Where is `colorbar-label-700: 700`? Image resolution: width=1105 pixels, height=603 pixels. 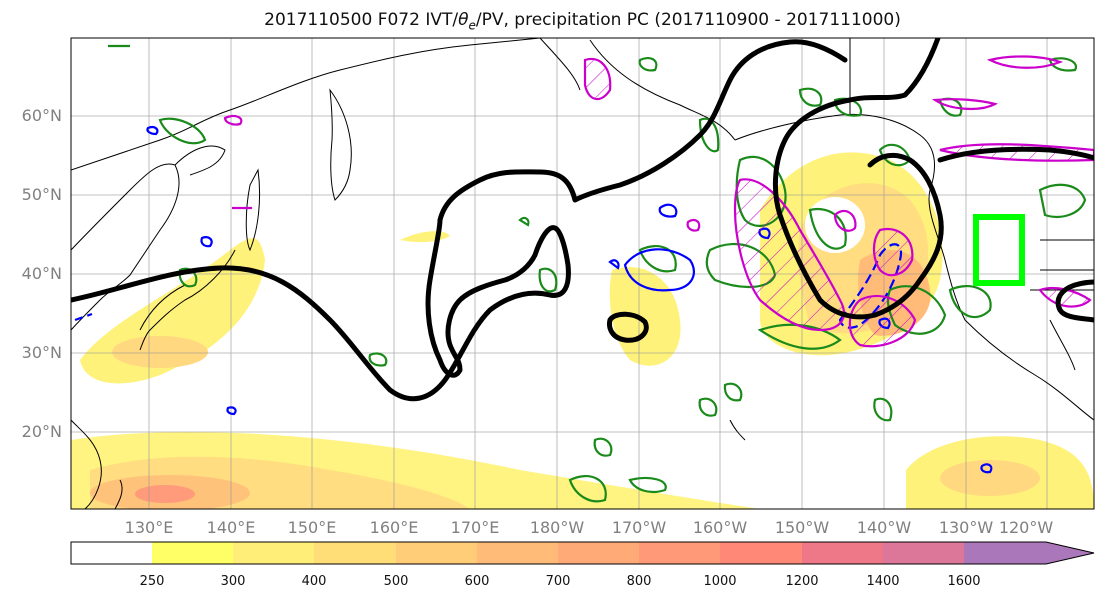
colorbar-label-700: 700 is located at coordinates (558, 581).